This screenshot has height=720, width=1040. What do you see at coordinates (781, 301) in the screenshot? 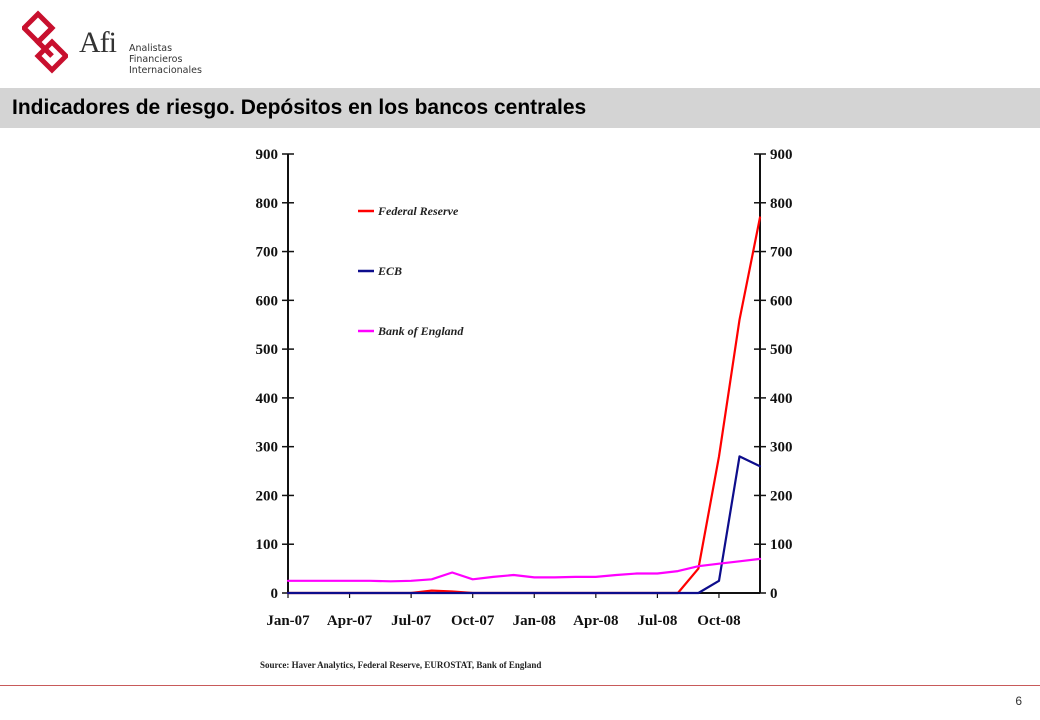
I see `y-tick-label-right: 600` at bounding box center [781, 301].